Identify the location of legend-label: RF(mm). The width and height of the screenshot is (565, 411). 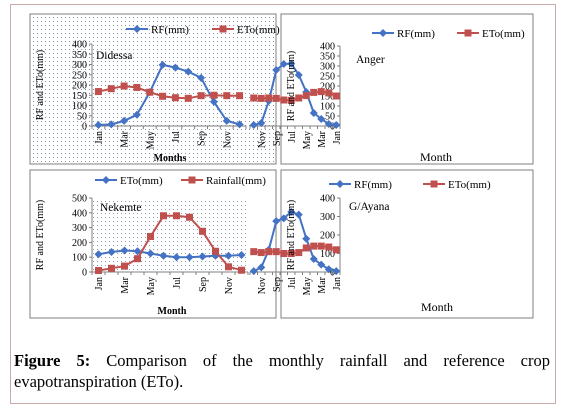
(416, 34).